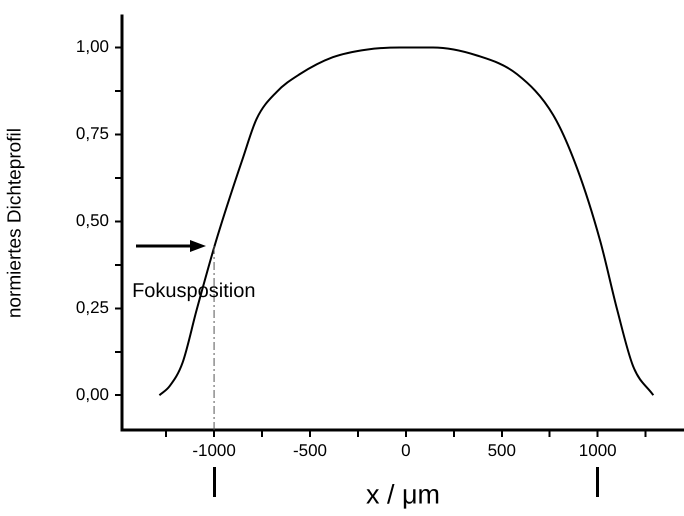 The height and width of the screenshot is (516, 684). What do you see at coordinates (92, 307) in the screenshot?
I see `y-tick-label: 0,25` at bounding box center [92, 307].